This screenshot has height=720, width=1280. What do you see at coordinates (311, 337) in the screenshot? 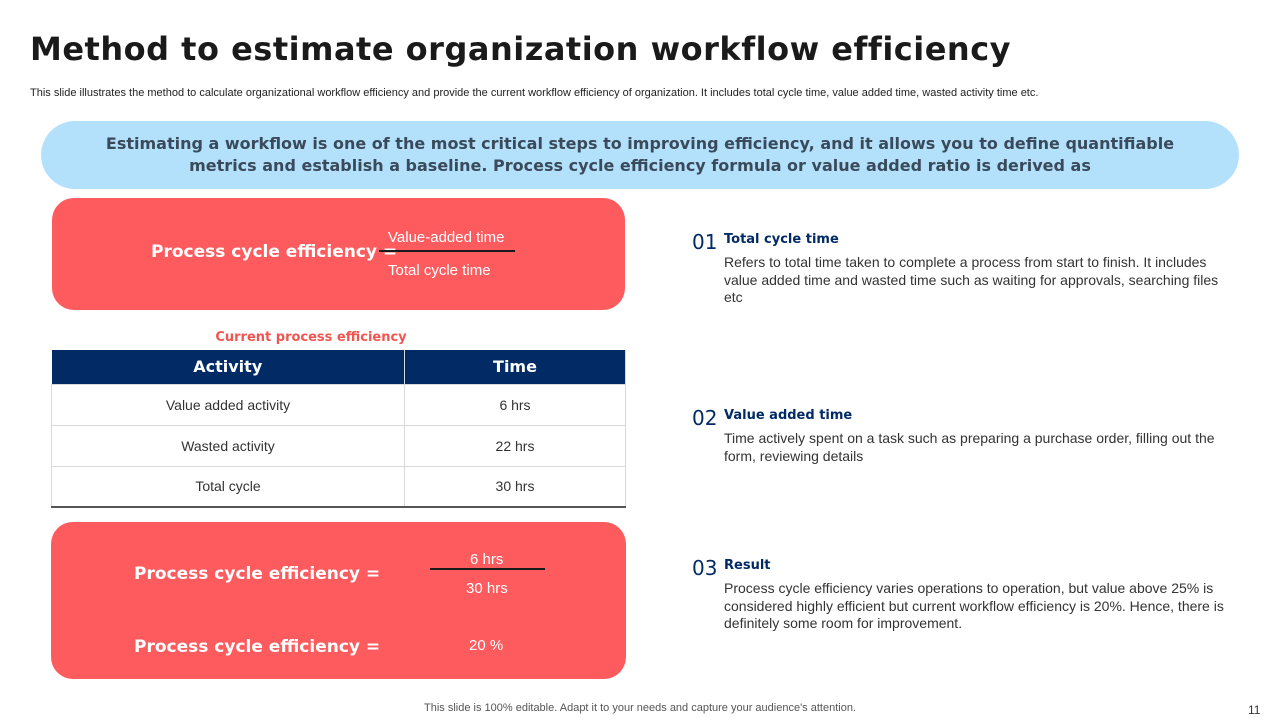
I see `table-caption: Current process efficiency` at bounding box center [311, 337].